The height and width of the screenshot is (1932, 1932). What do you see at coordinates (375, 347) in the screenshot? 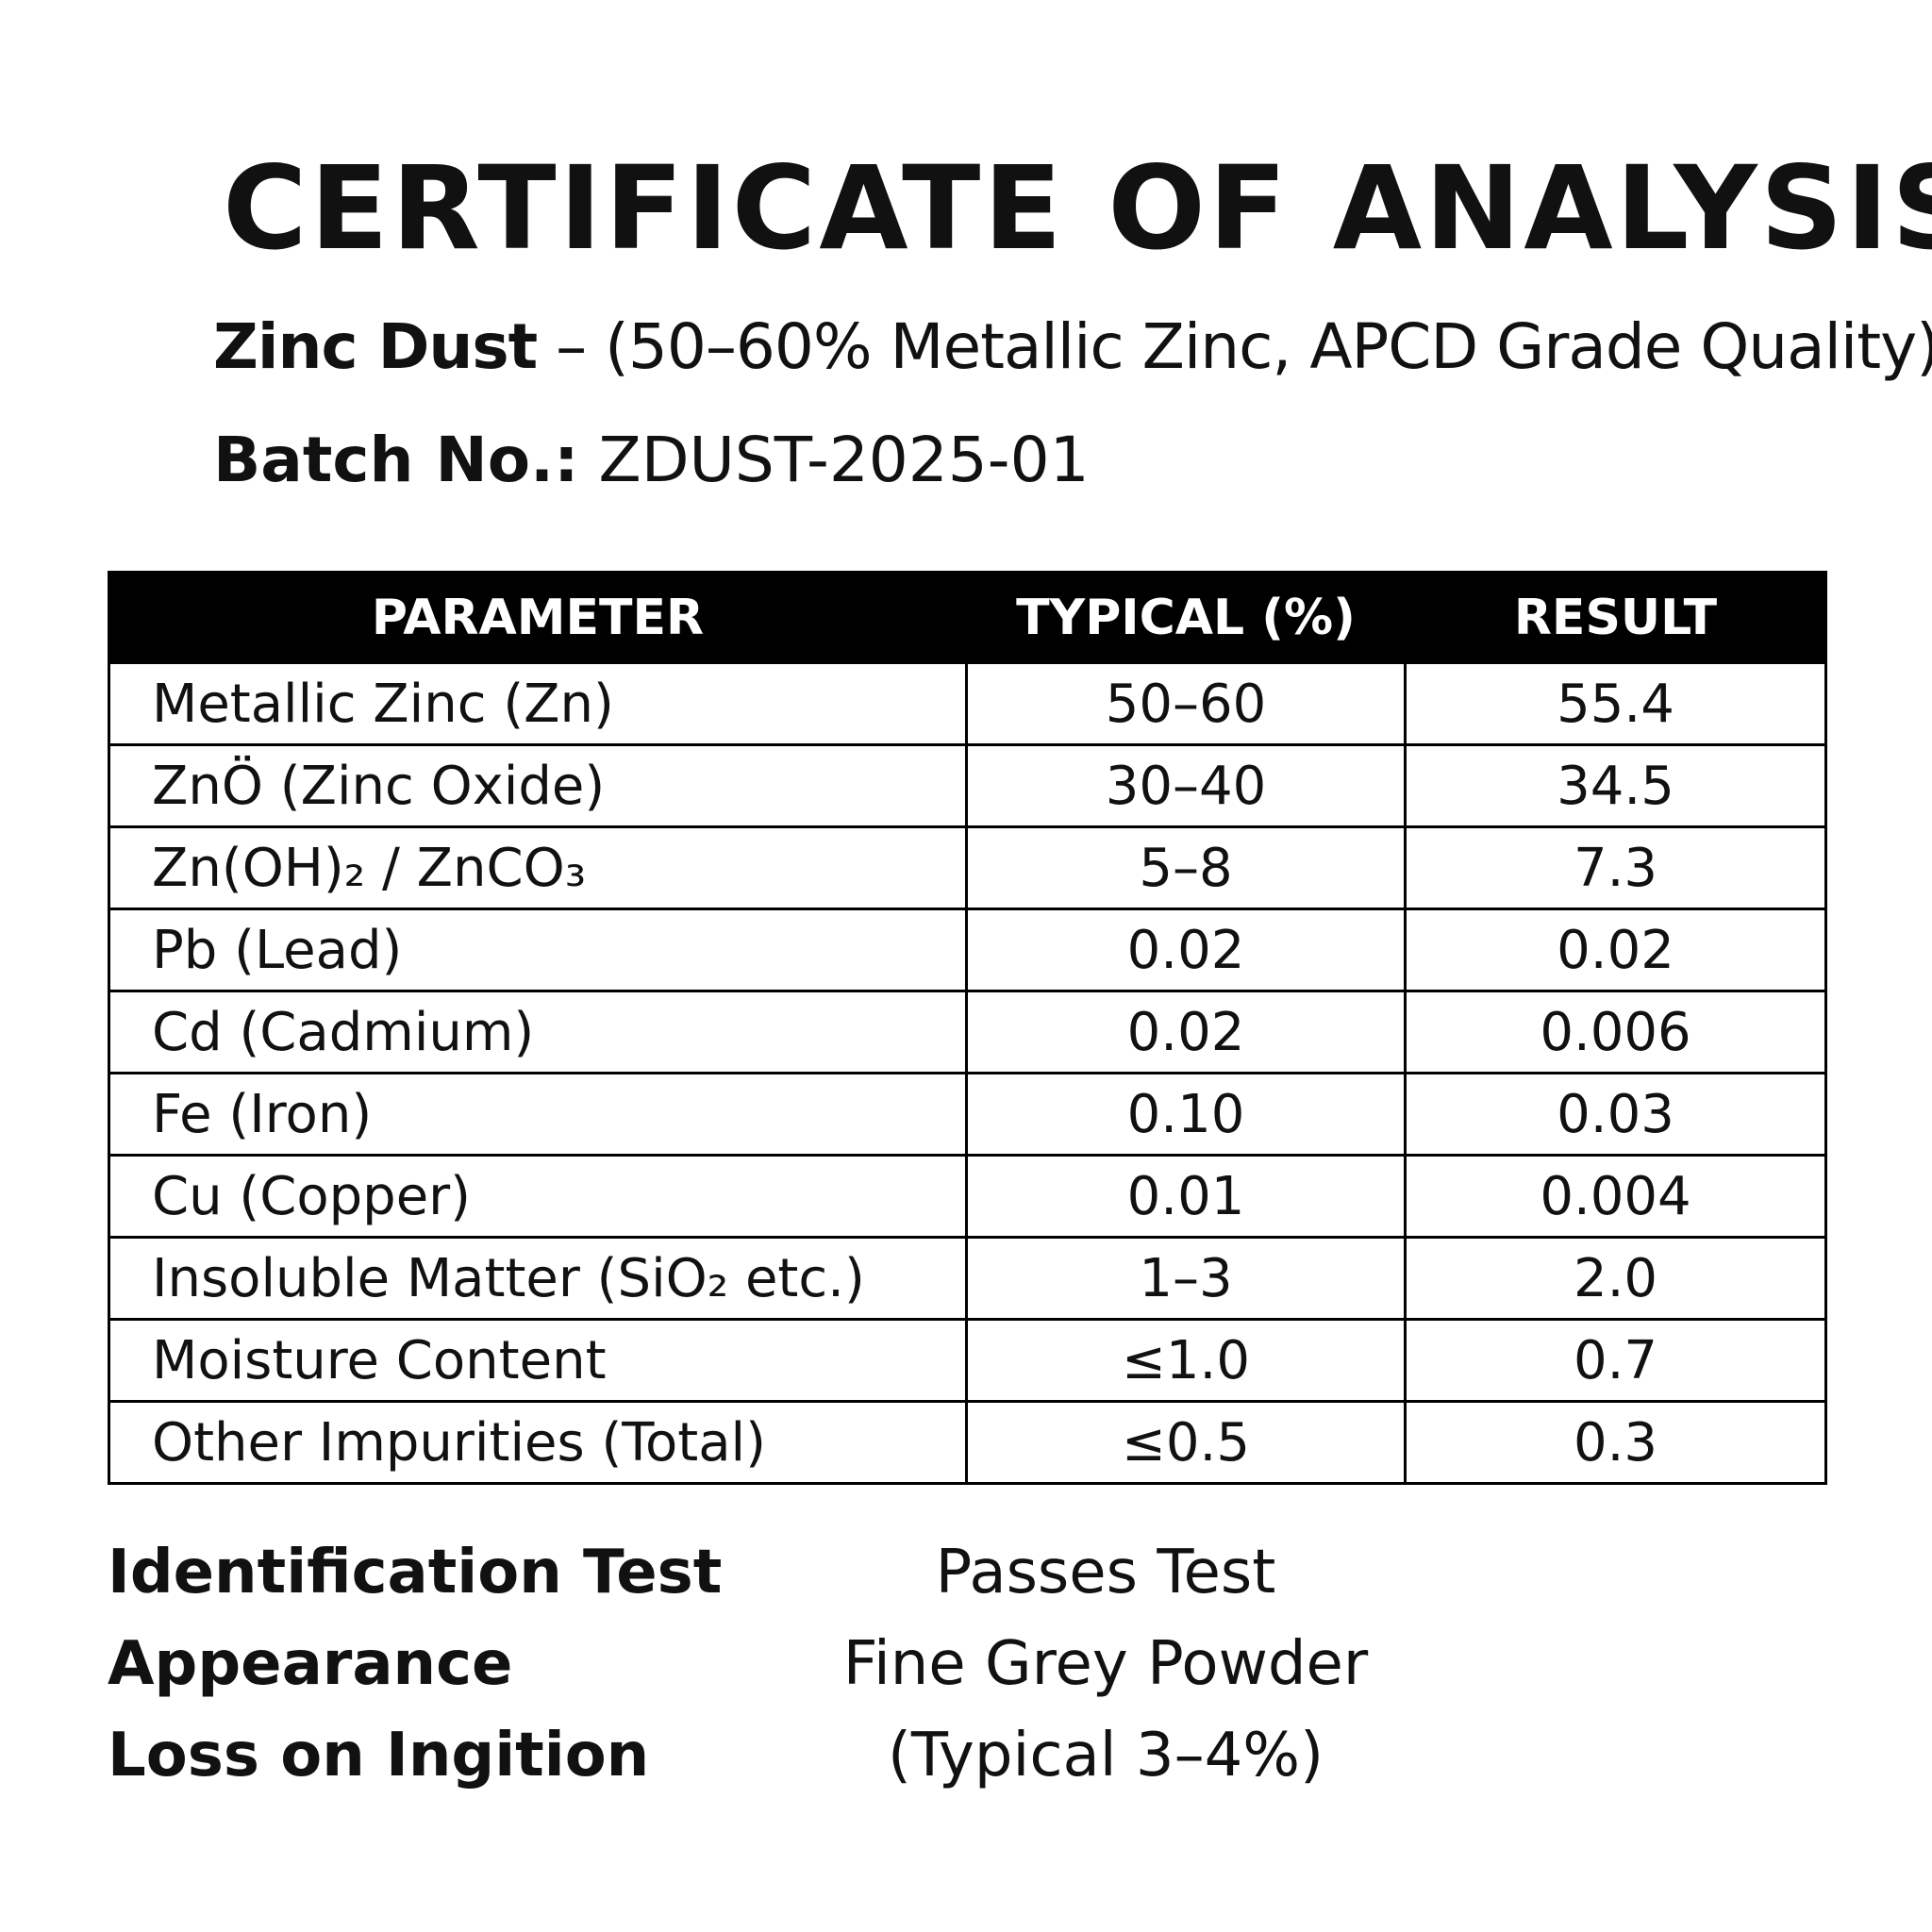
I see `product-name: Zinc Dust` at bounding box center [375, 347].